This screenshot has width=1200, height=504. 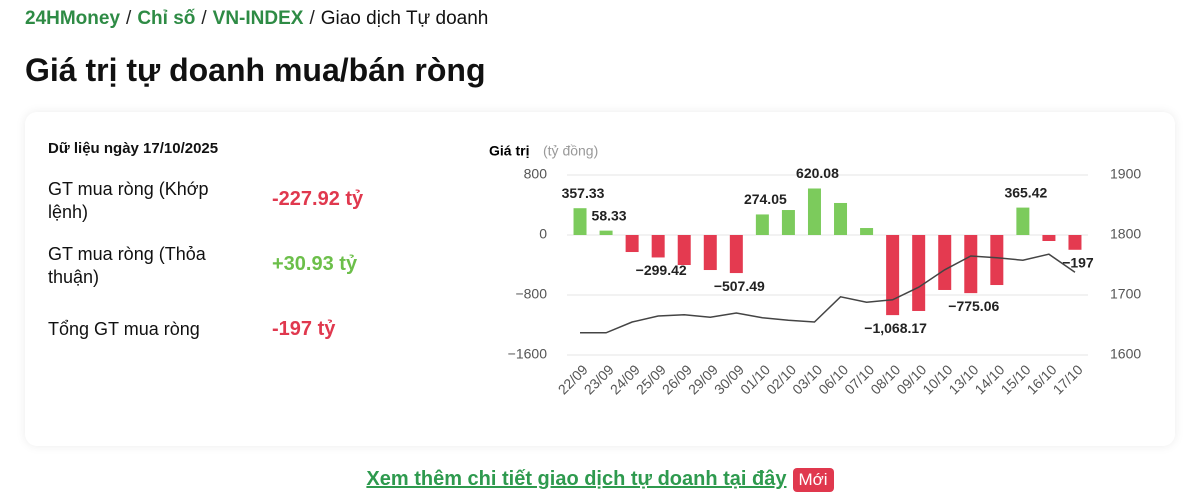 What do you see at coordinates (528, 354) in the screenshot?
I see `y-tick-label: −1600` at bounding box center [528, 354].